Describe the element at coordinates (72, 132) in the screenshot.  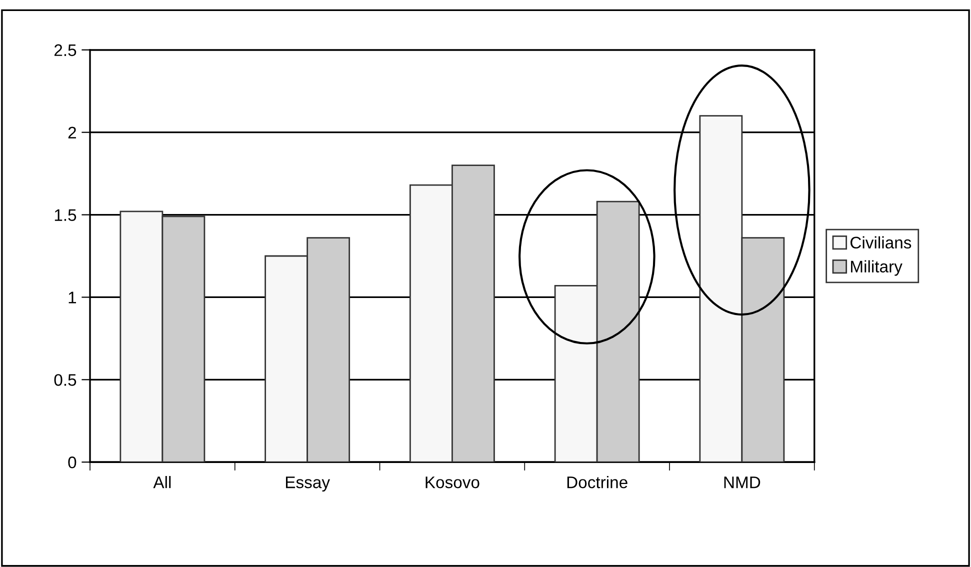
I see `y-tick-label: 2` at that location.